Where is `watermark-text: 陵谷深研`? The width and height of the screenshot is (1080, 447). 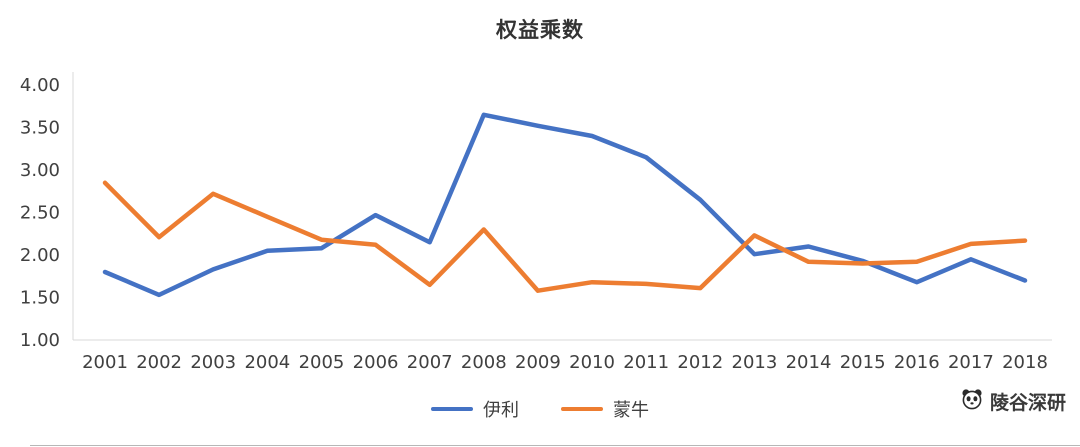 watermark-text: 陵谷深研 is located at coordinates (1027, 403).